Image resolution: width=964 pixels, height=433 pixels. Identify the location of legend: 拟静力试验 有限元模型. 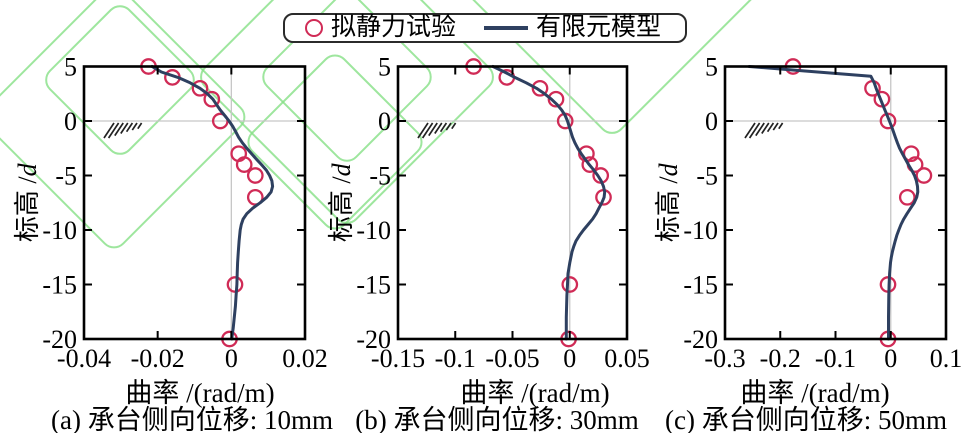
(485, 28).